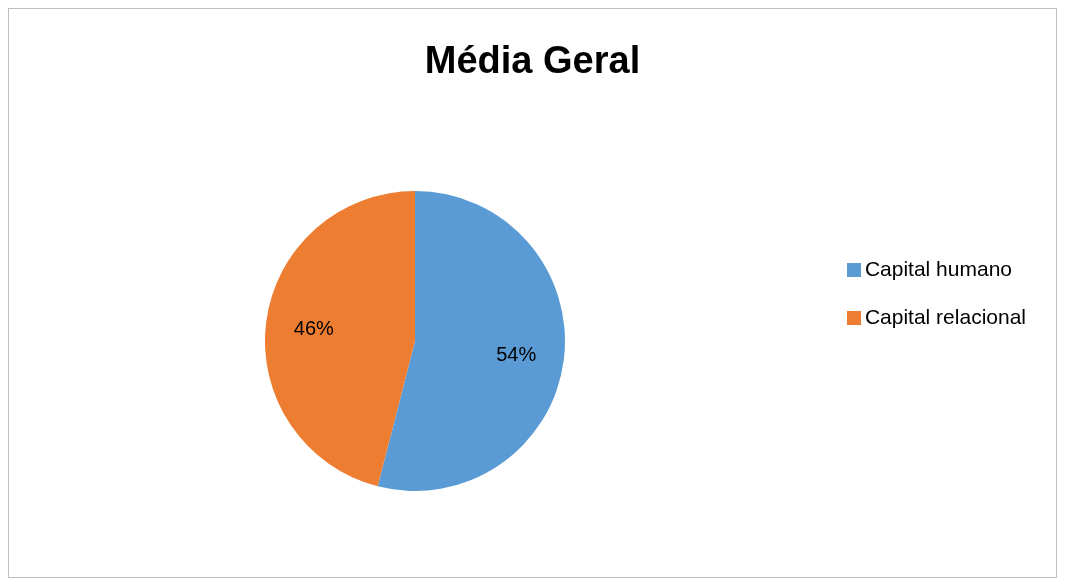 The height and width of the screenshot is (578, 1065). I want to click on data-label: 54%, so click(516, 353).